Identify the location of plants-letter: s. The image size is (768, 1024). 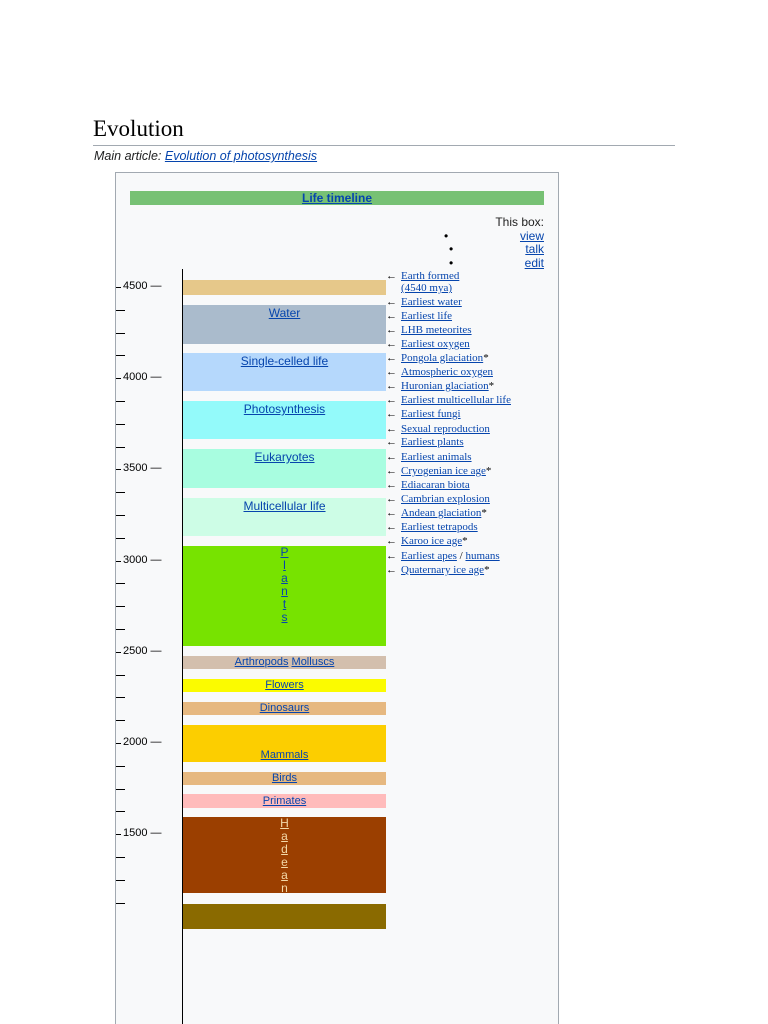
(284, 617).